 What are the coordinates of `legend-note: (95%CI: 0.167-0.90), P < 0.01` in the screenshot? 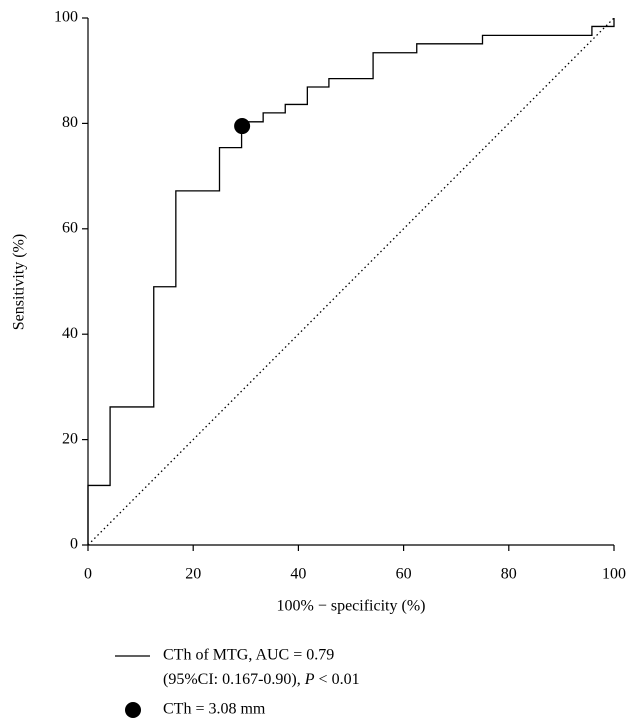 It's located at (261, 679).